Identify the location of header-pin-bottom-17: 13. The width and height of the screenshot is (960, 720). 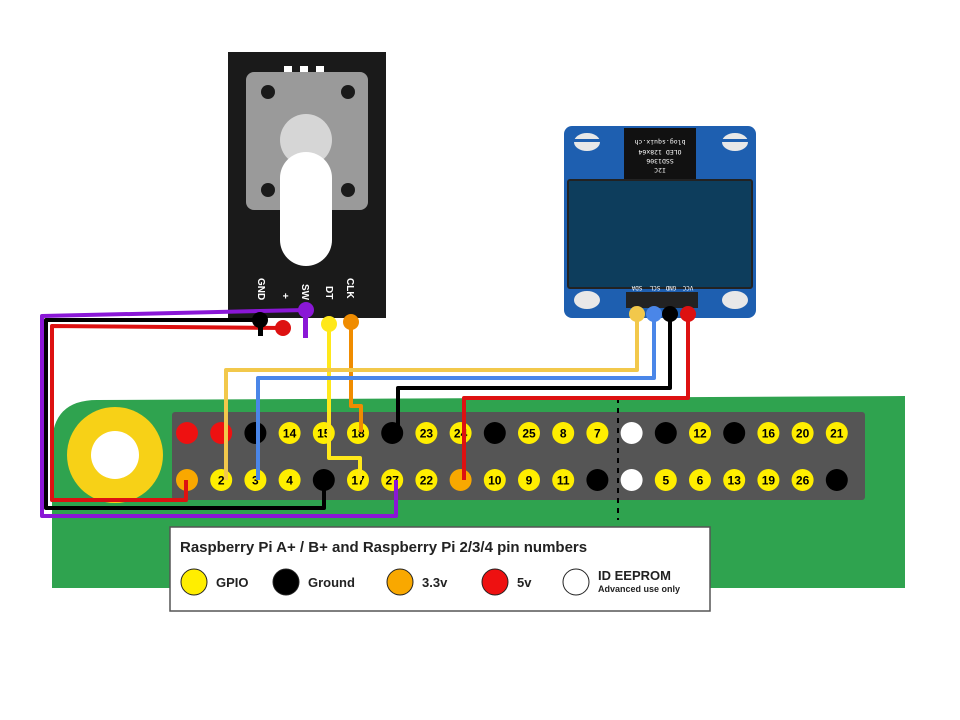
(734, 480).